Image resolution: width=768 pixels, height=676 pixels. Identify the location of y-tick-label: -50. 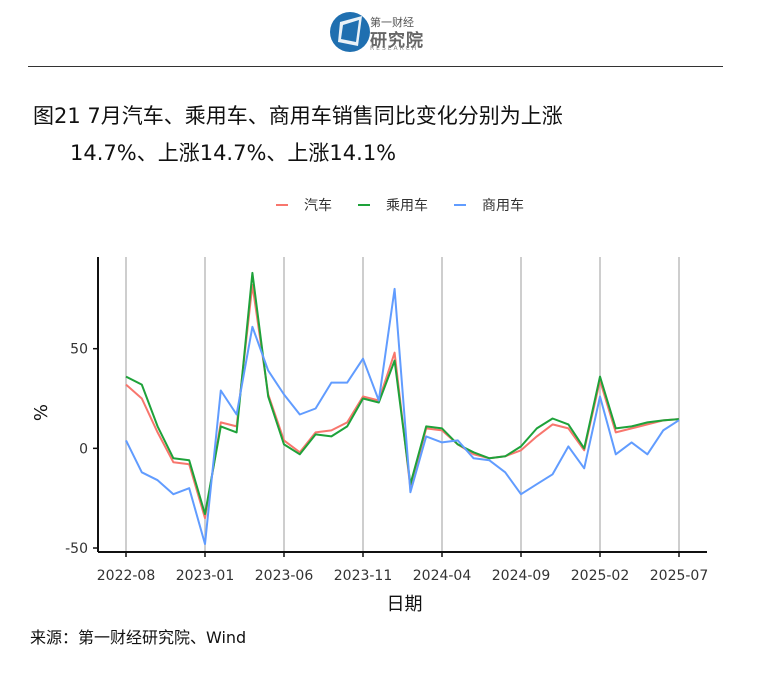
(76, 549).